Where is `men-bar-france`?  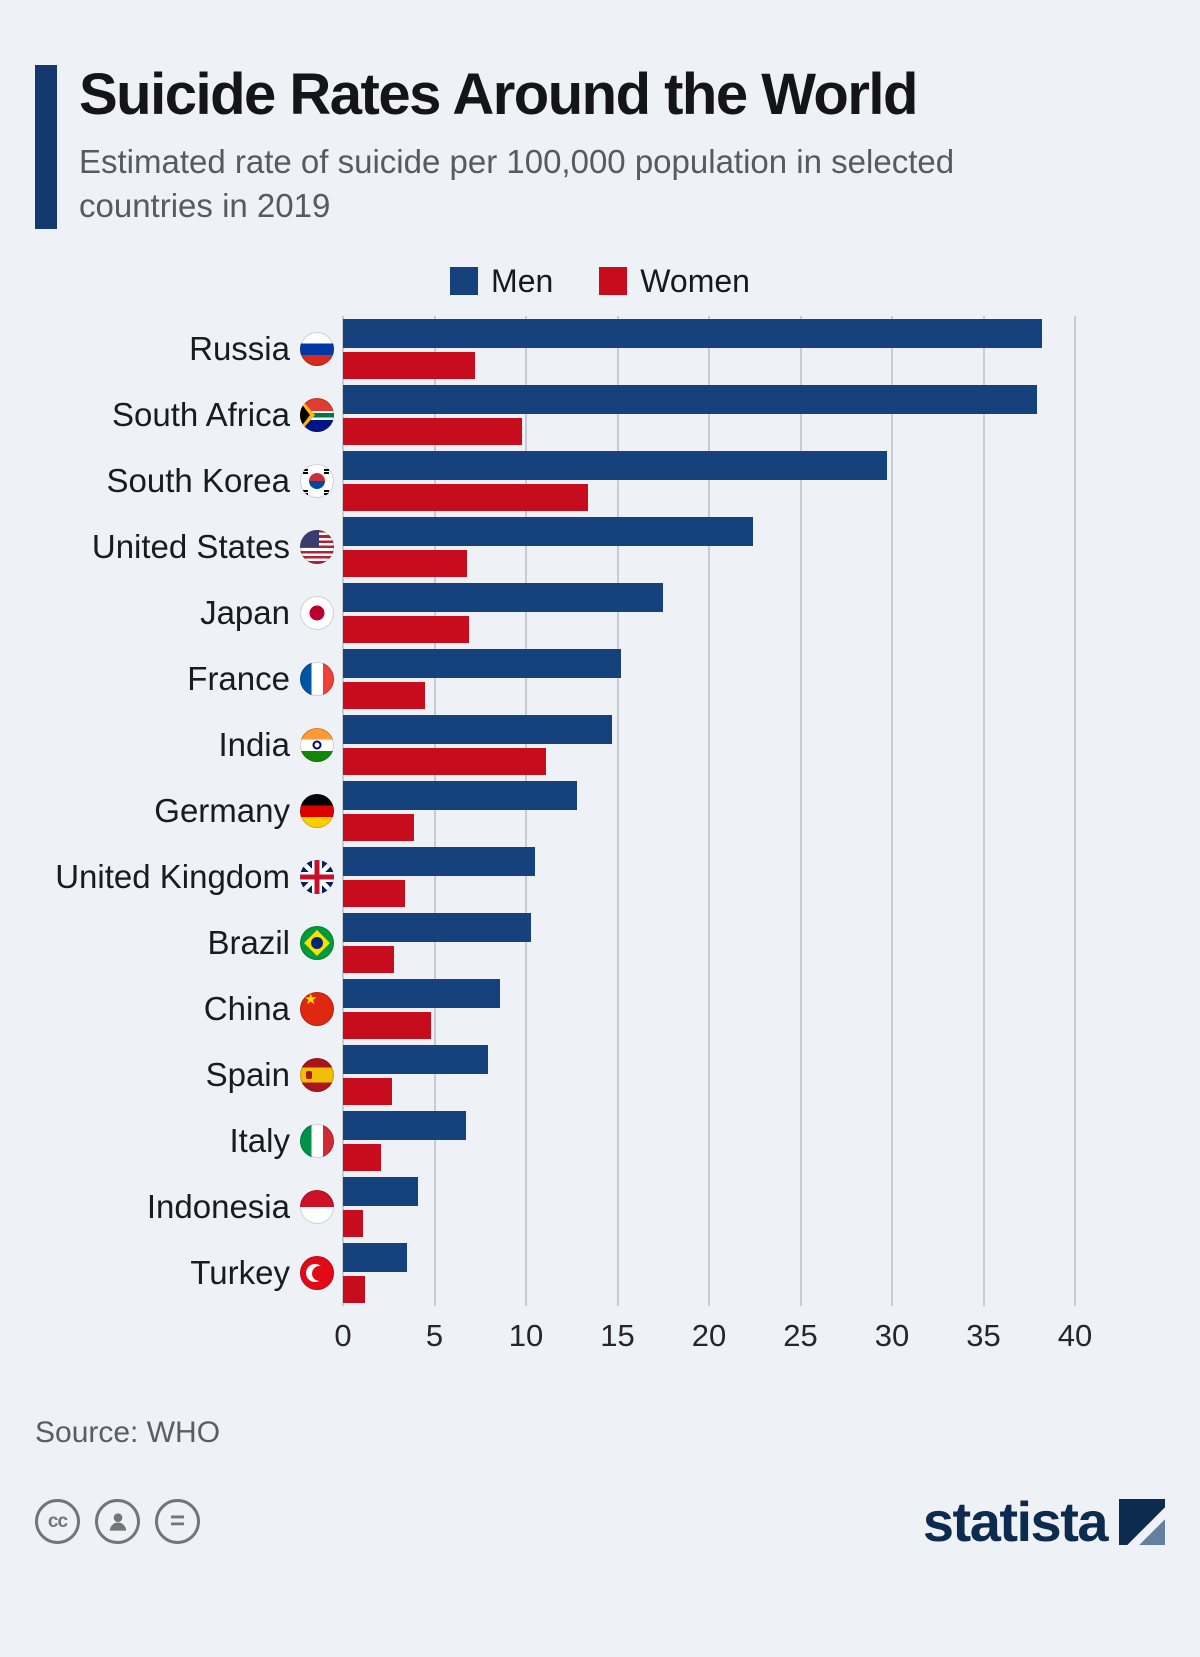 men-bar-france is located at coordinates (482, 663).